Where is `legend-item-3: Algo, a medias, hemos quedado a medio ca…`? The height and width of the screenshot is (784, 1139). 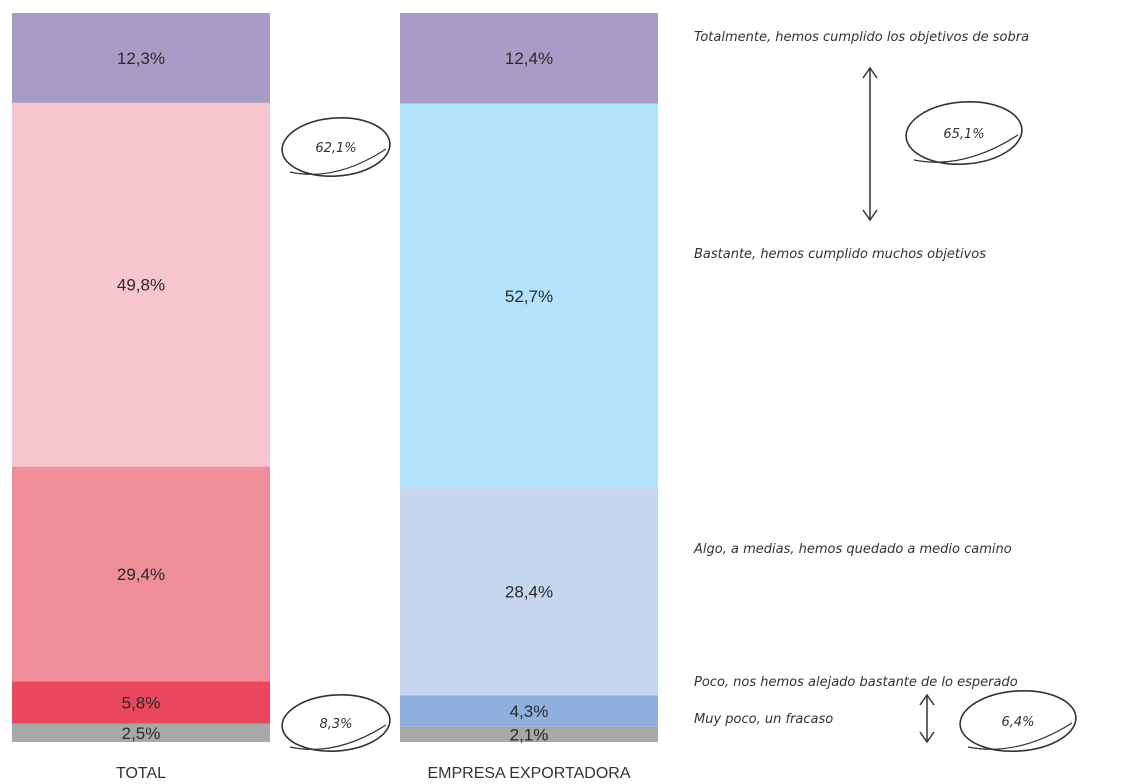
legend-item-3: Algo, a medias, hemos quedado a medio ca… is located at coordinates (852, 549).